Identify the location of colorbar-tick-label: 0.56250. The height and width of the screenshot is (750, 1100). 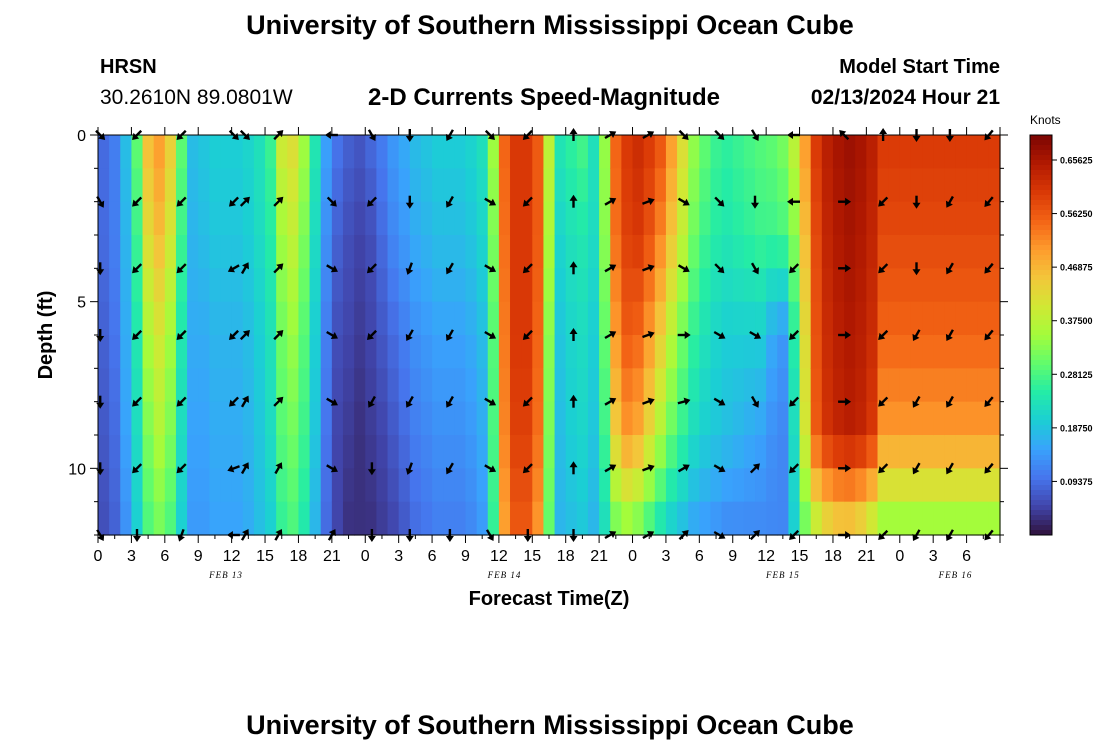
(1076, 214).